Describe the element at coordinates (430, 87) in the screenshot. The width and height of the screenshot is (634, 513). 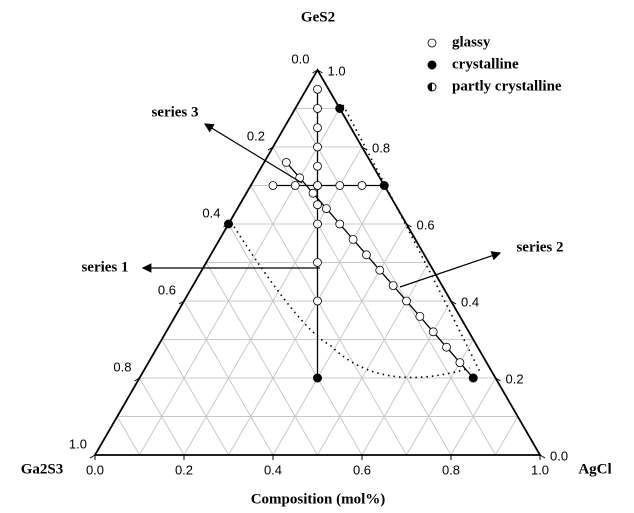
I see `point-half` at that location.